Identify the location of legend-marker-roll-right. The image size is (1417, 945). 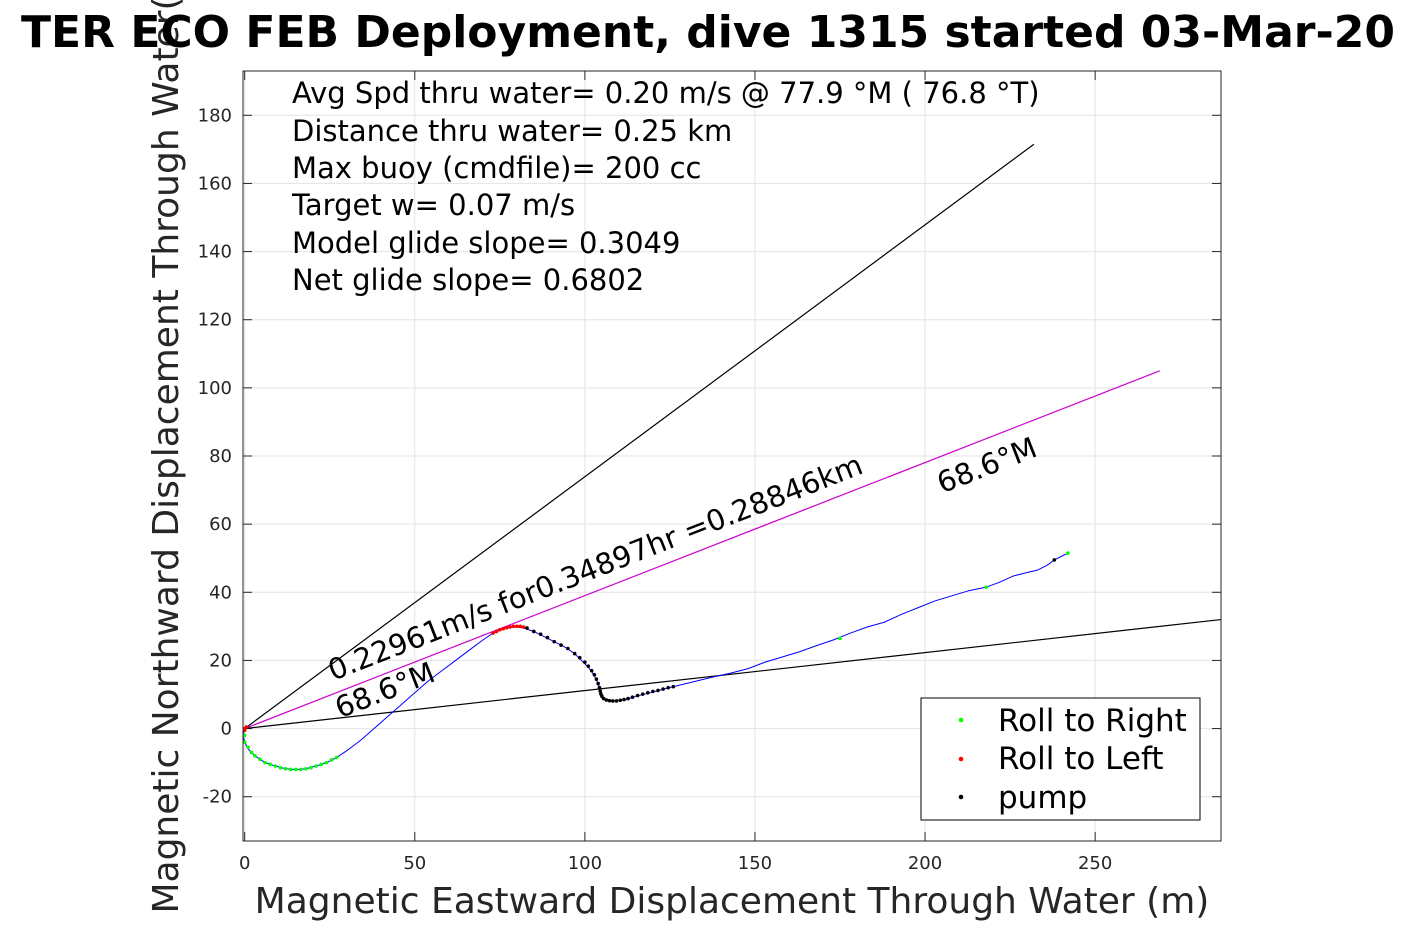
(961, 720).